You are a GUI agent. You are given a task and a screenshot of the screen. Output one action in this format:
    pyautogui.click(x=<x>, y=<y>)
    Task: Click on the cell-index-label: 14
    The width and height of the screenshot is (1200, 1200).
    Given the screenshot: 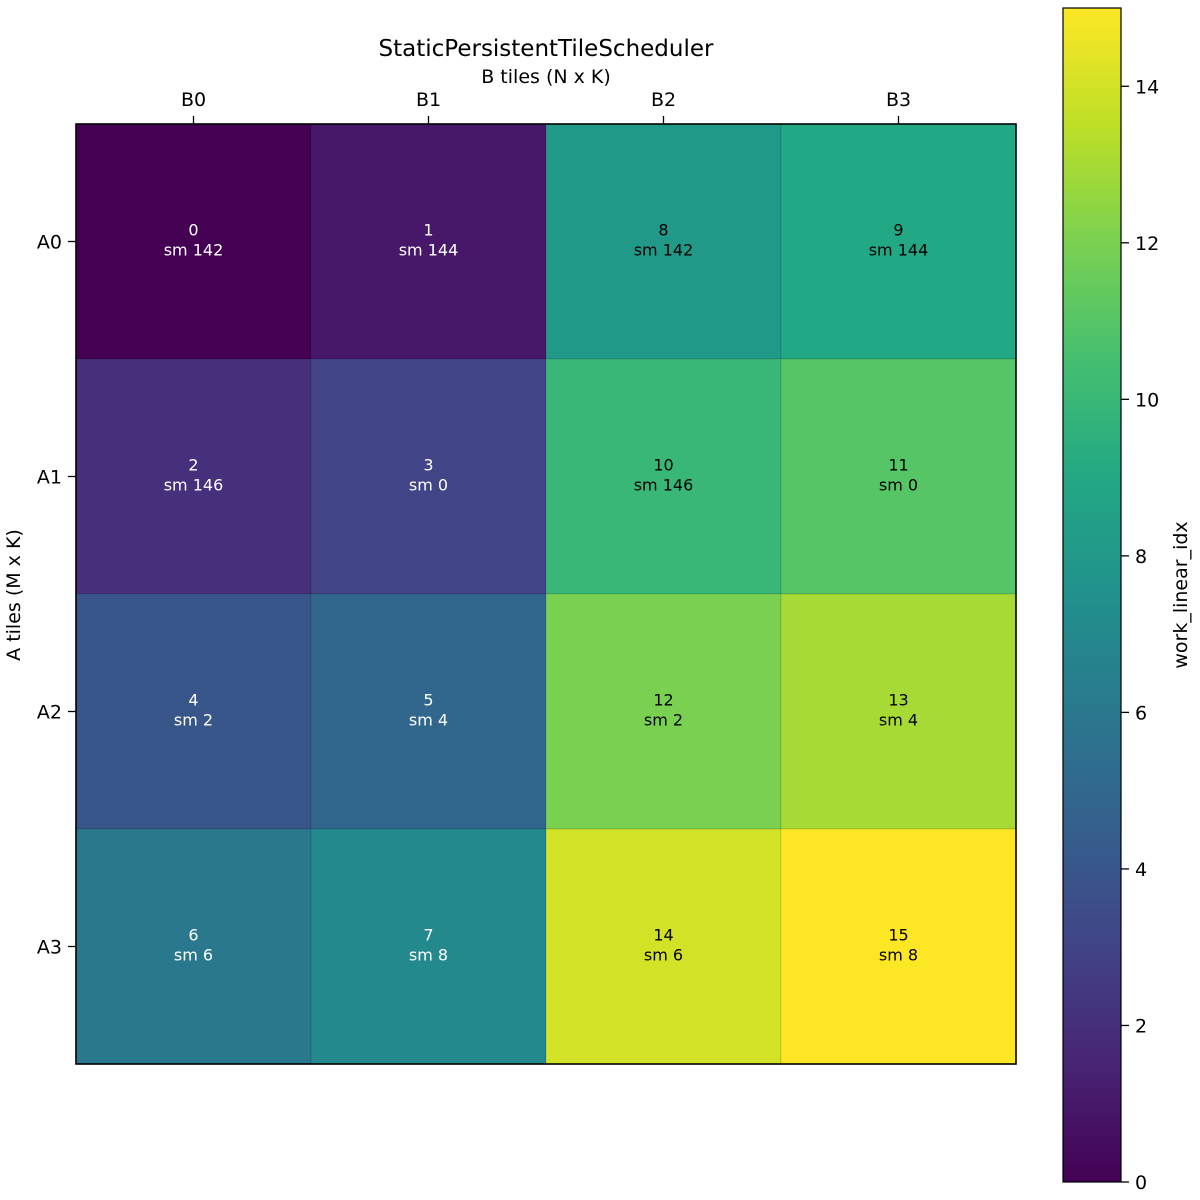 What is the action you would take?
    pyautogui.click(x=663, y=935)
    